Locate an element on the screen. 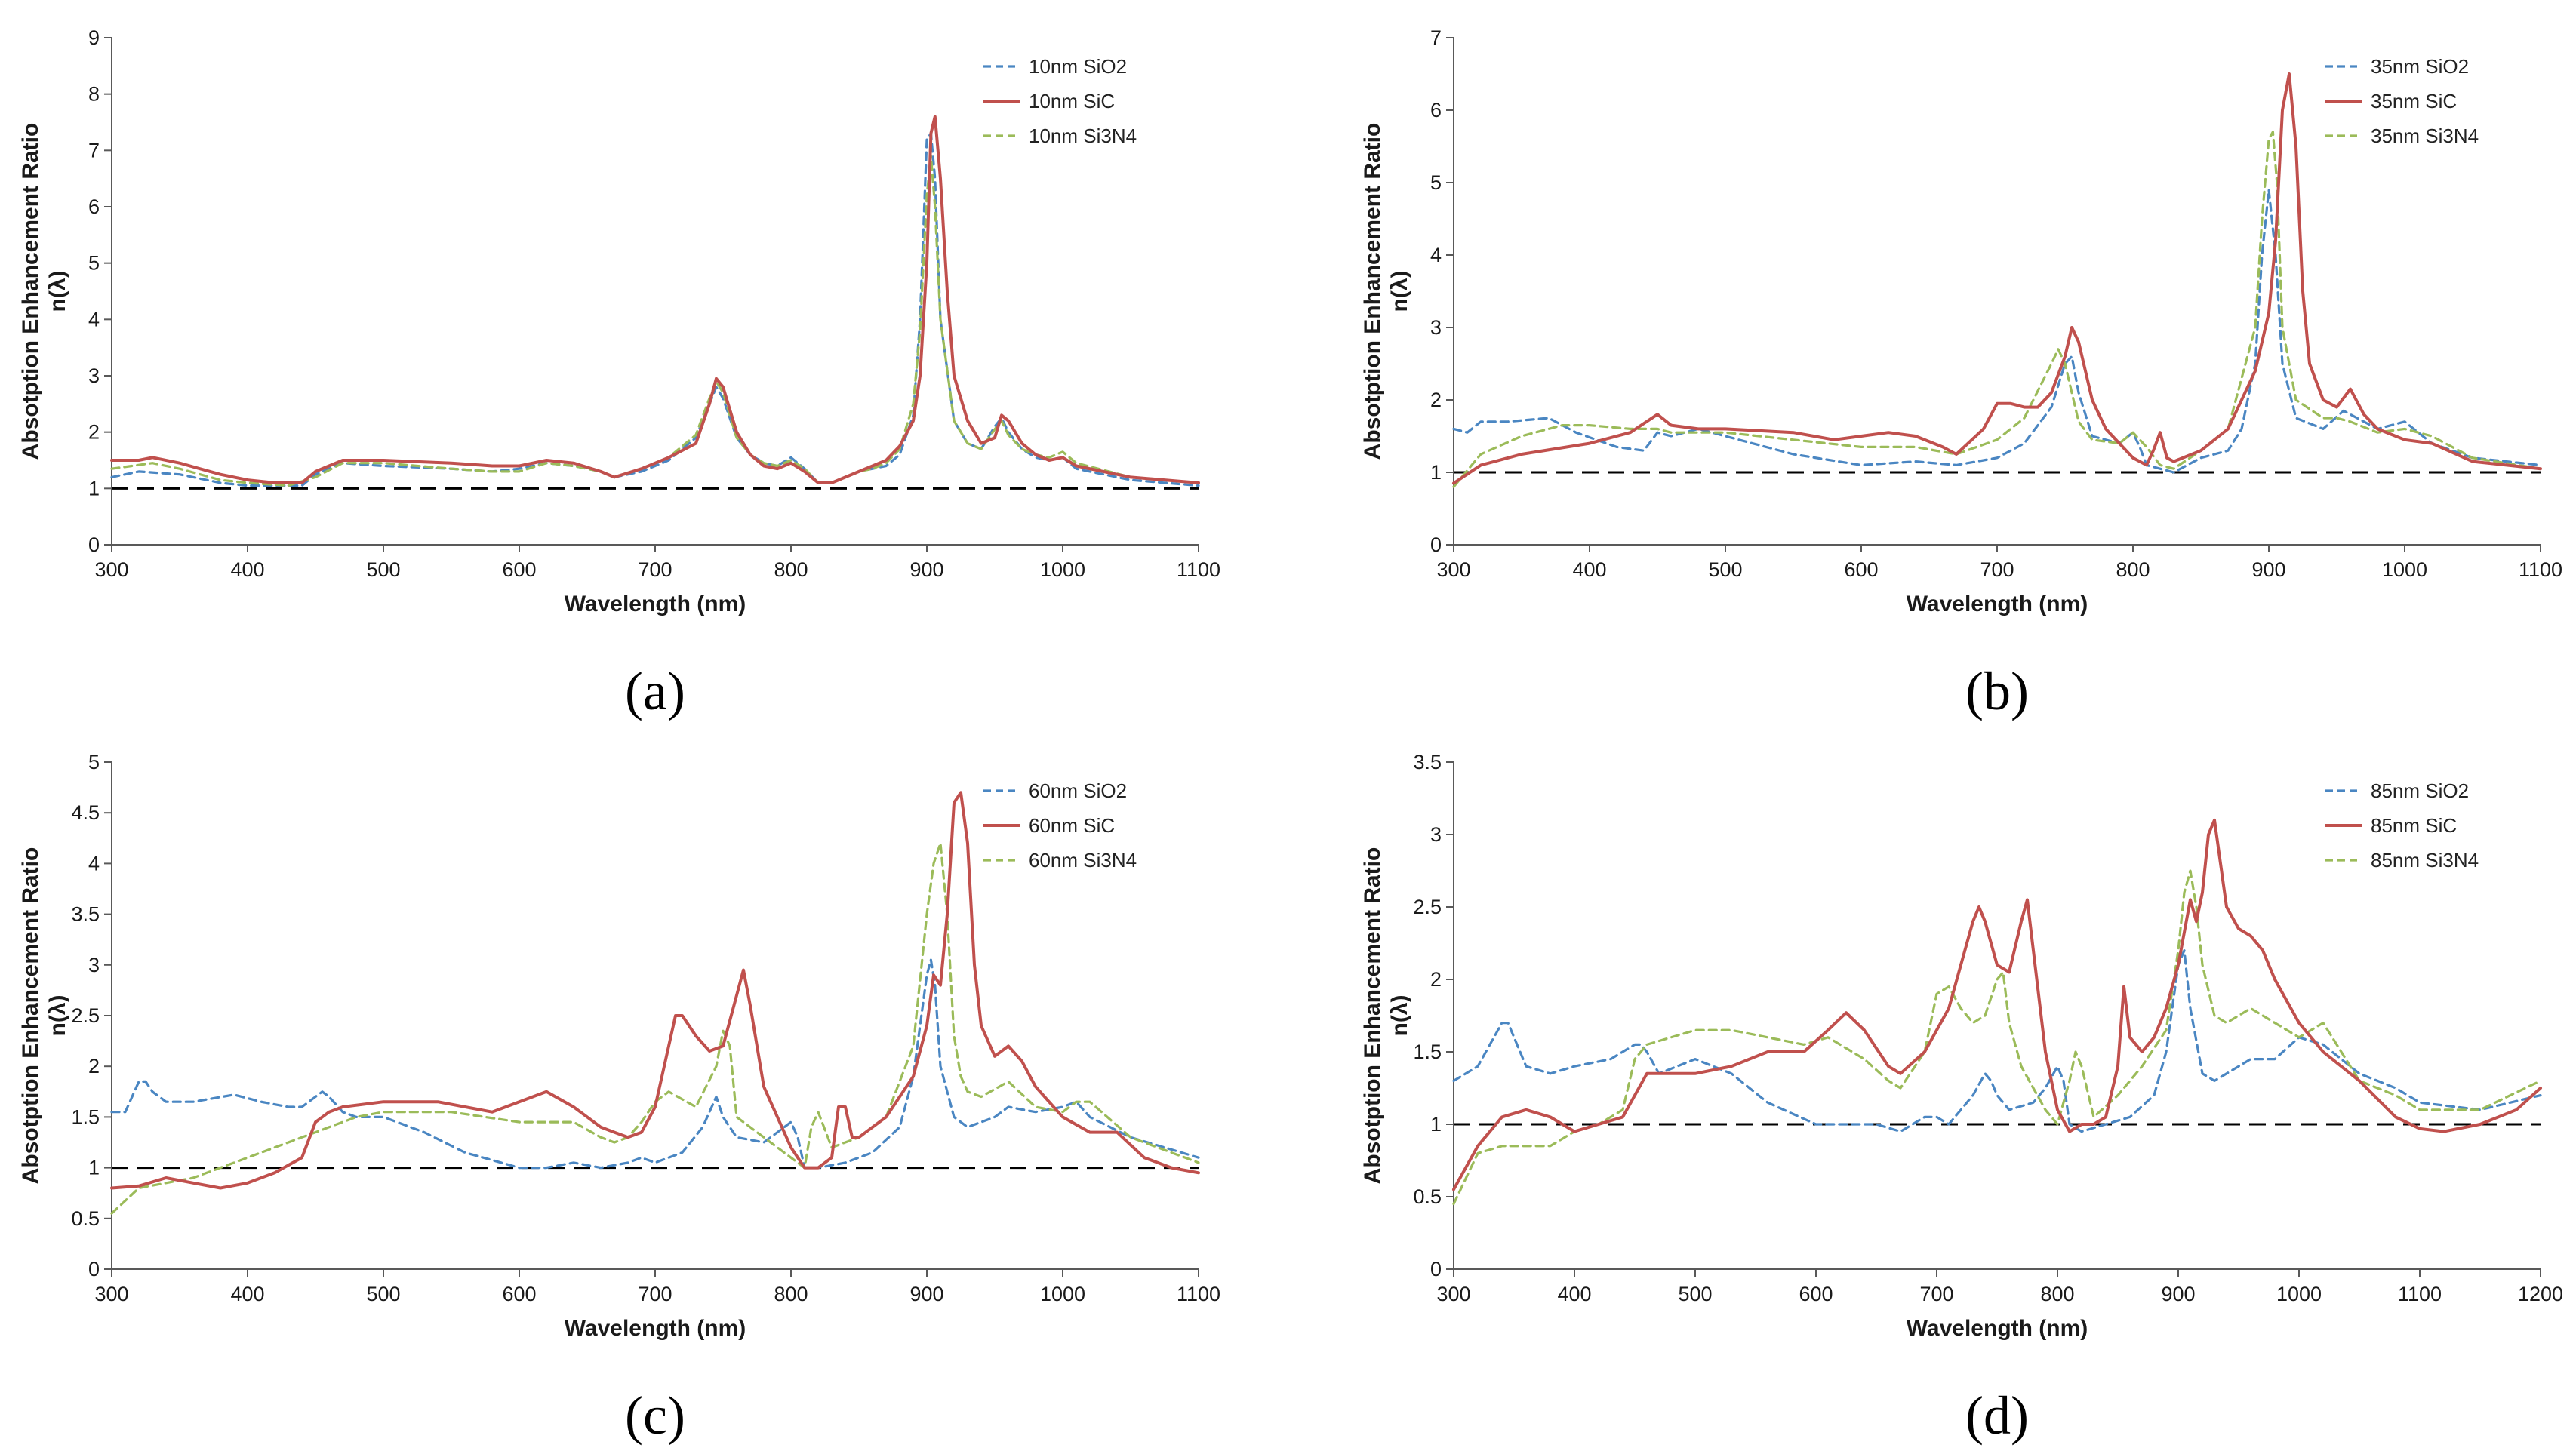 The image size is (2576, 1454). legend-entry: 35nm SiC is located at coordinates (2414, 101).